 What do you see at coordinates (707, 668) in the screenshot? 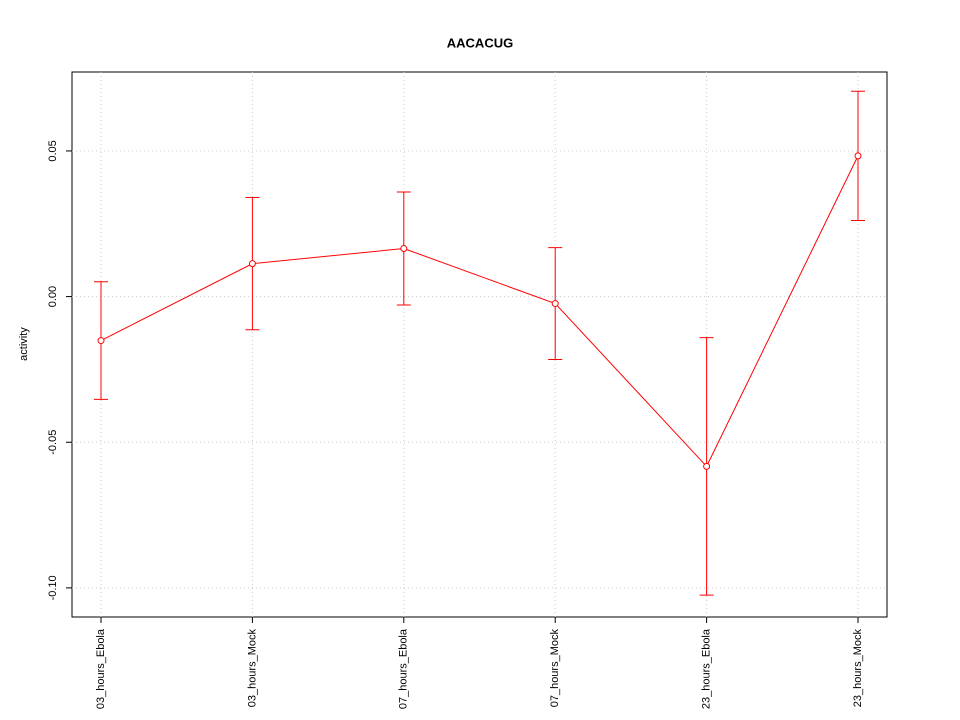
I see `x-tick-label: 23_hours_Ebola` at bounding box center [707, 668].